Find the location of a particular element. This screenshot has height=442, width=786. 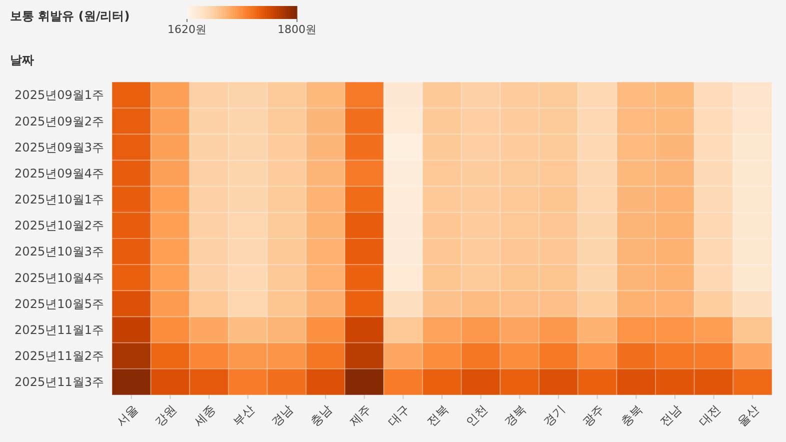

x-tick-label: 세종 is located at coordinates (204, 416).